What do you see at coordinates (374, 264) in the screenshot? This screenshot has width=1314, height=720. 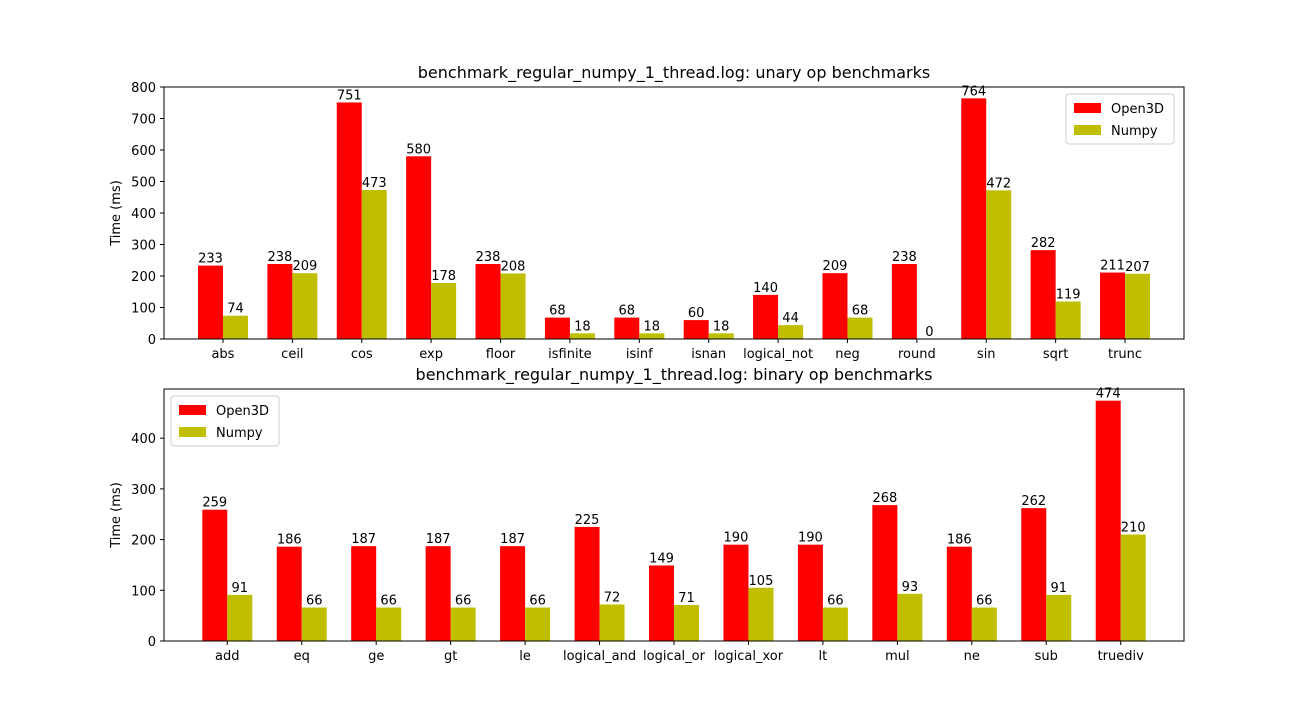 I see `bar-numpy-cos` at bounding box center [374, 264].